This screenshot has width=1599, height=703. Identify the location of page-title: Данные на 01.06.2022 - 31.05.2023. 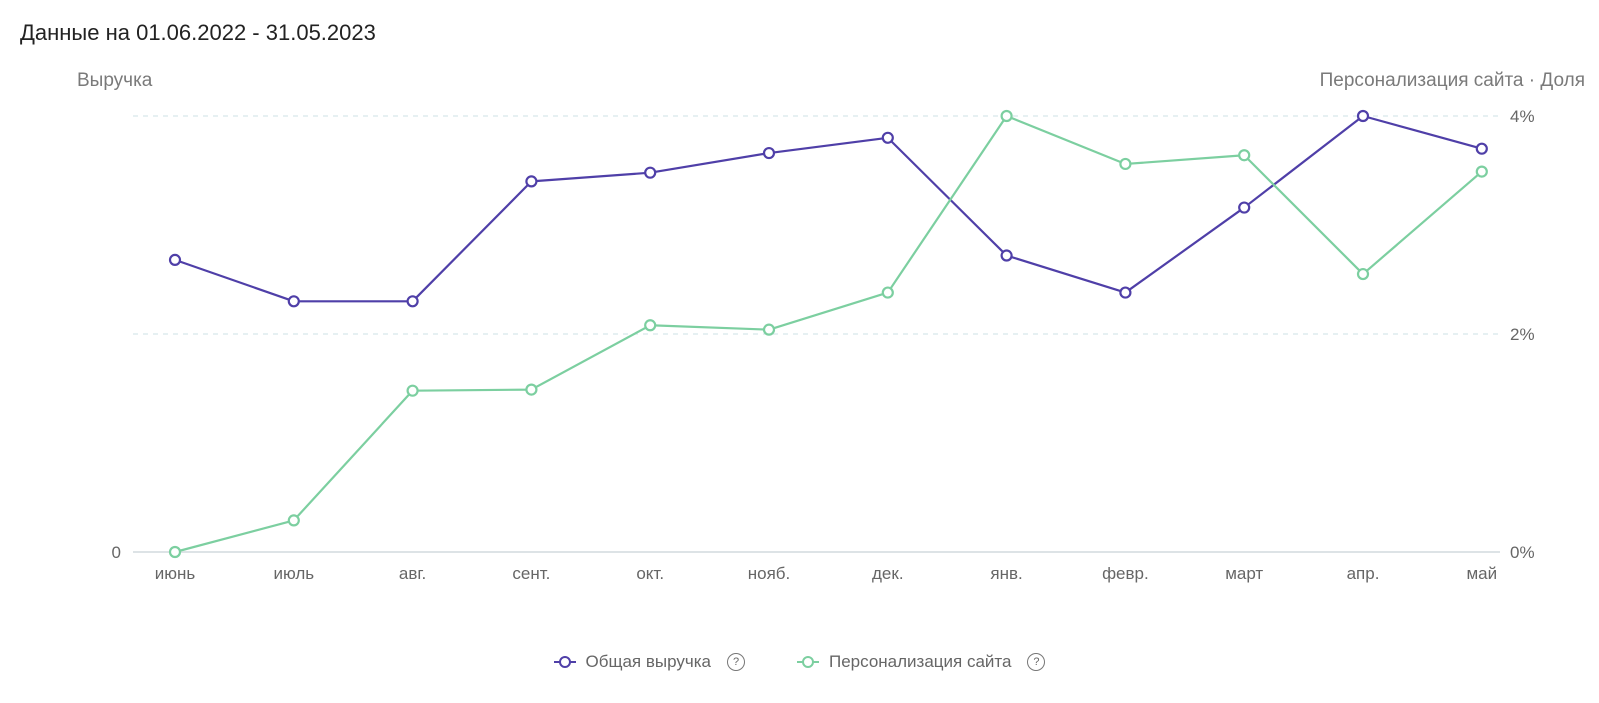
(198, 32).